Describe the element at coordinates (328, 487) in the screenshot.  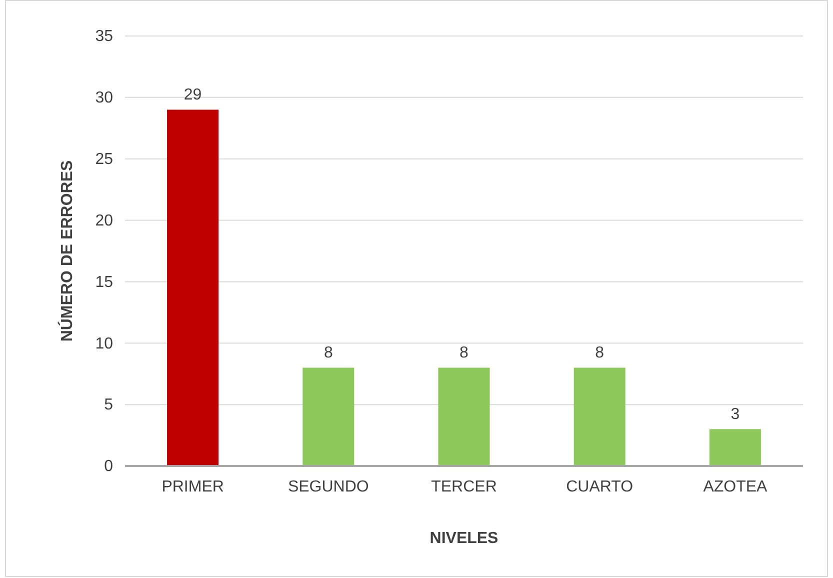
I see `x-tick-label: SEGUNDO` at that location.